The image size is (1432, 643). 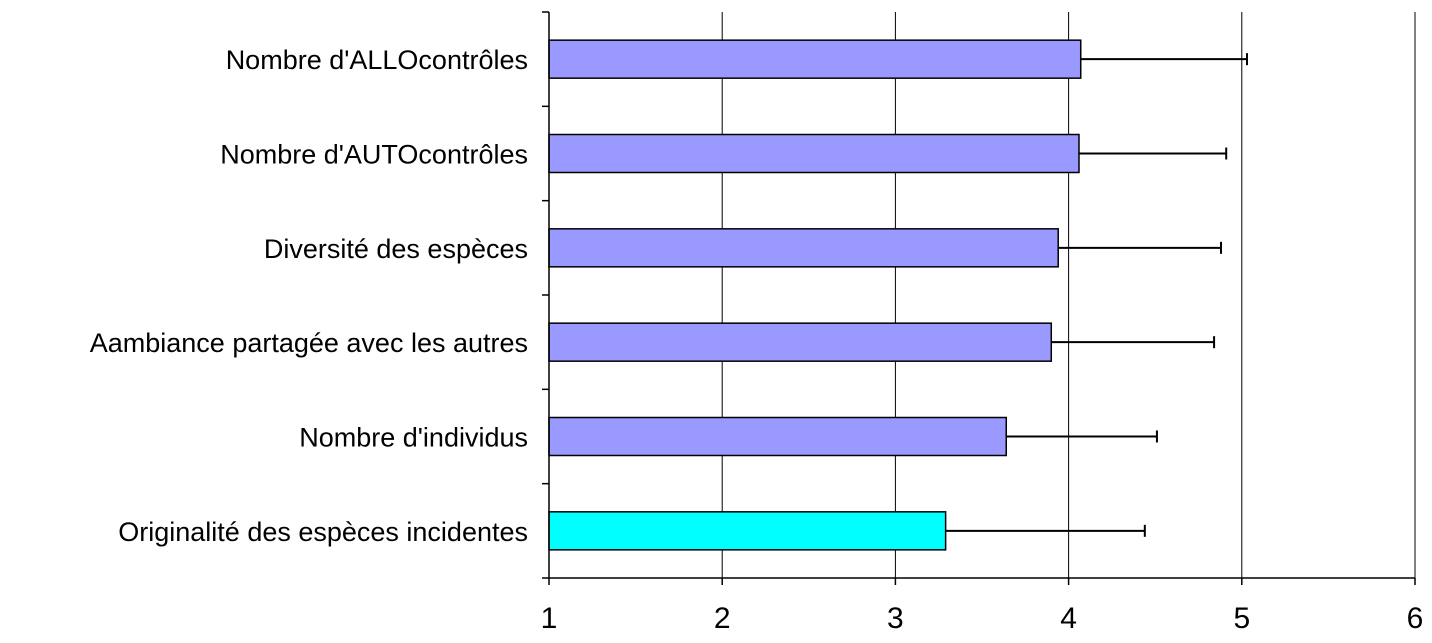 What do you see at coordinates (895, 618) in the screenshot?
I see `x-tick-label-3: 3` at bounding box center [895, 618].